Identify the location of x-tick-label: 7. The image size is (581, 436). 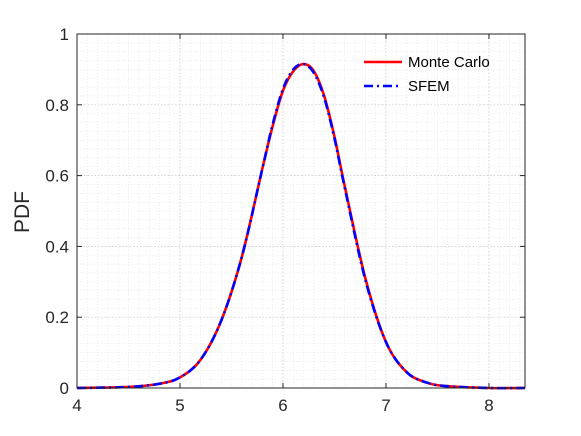
(385, 405).